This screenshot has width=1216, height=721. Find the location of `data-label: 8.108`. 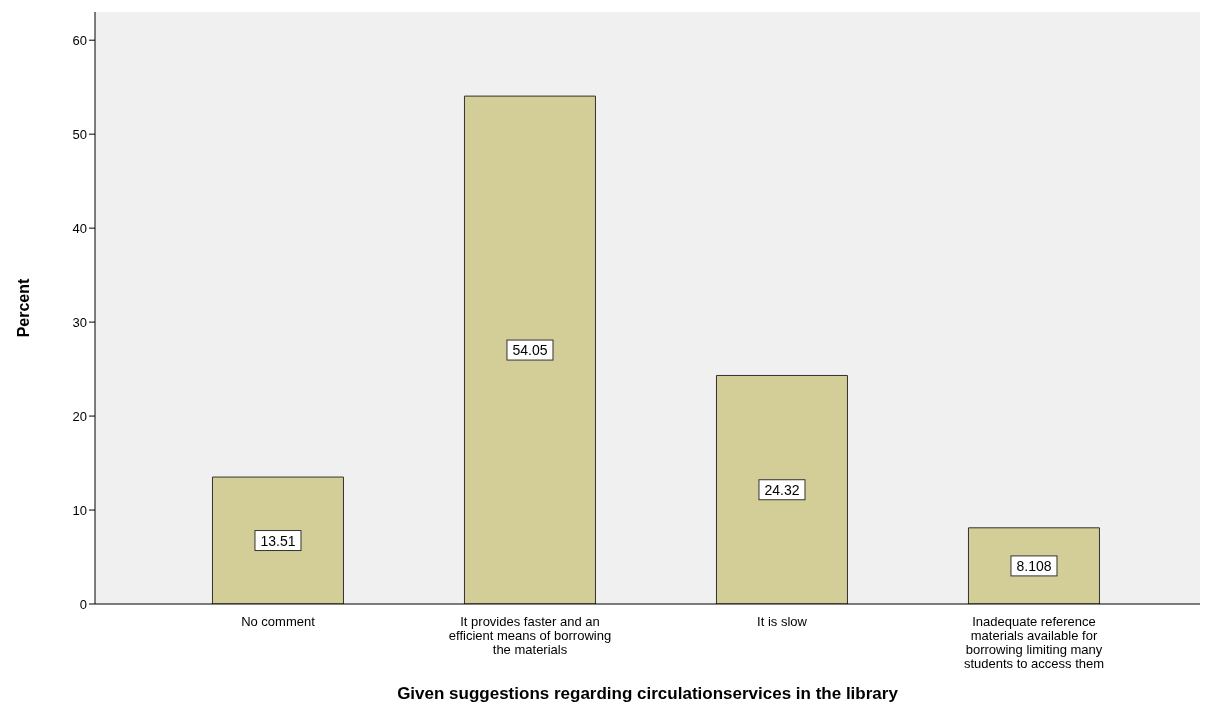

data-label: 8.108 is located at coordinates (1034, 565).